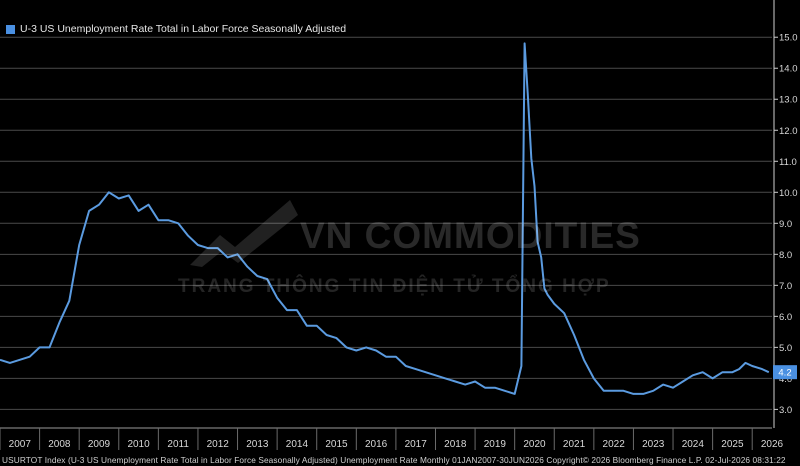 This screenshot has width=800, height=466. Describe the element at coordinates (574, 444) in the screenshot. I see `x-tick-label: 2021` at that location.